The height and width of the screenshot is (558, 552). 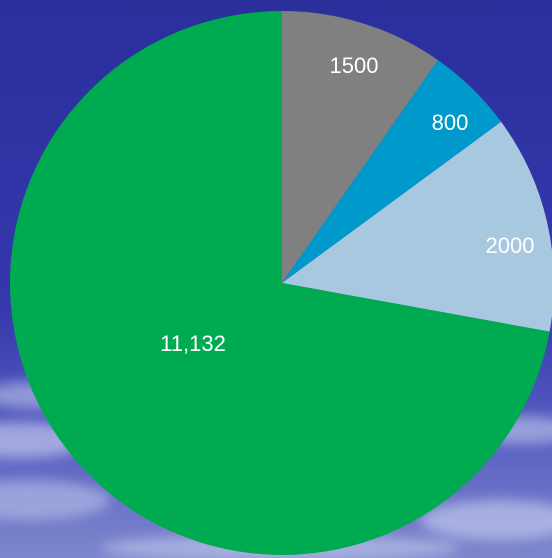 I want to click on pie-slice-label-2: 800, so click(x=450, y=122).